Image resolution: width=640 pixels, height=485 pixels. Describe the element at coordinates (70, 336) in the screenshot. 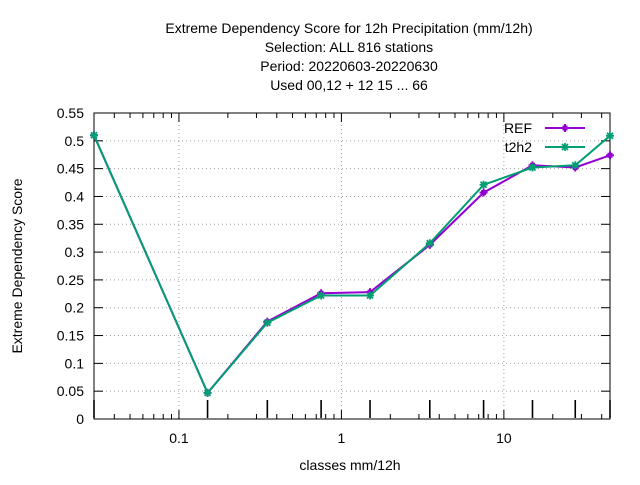

I see `y-tick-label: 0.15` at that location.